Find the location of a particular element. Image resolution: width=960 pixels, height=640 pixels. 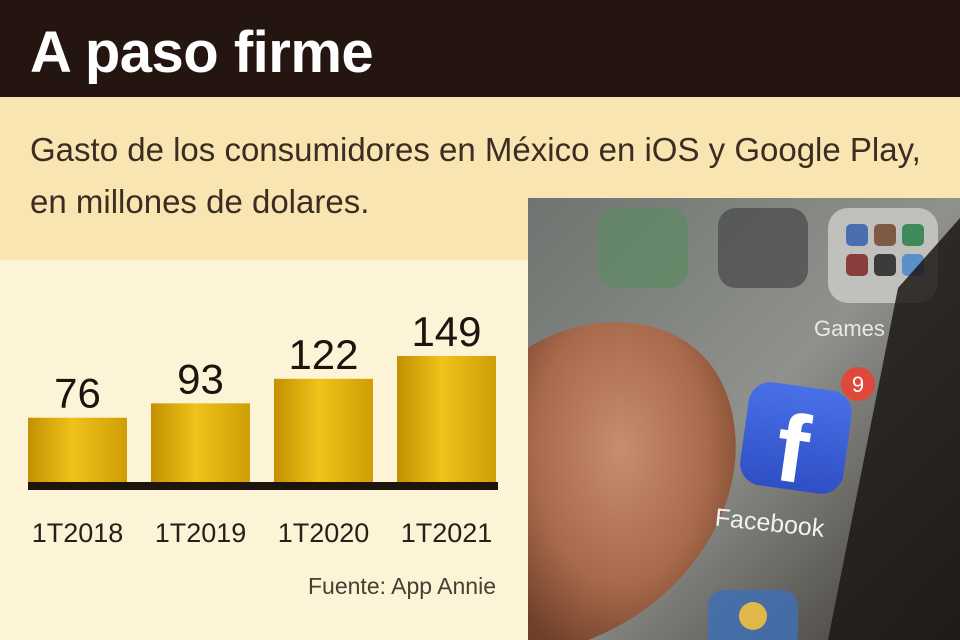

bar-1T2018 is located at coordinates (77, 449).